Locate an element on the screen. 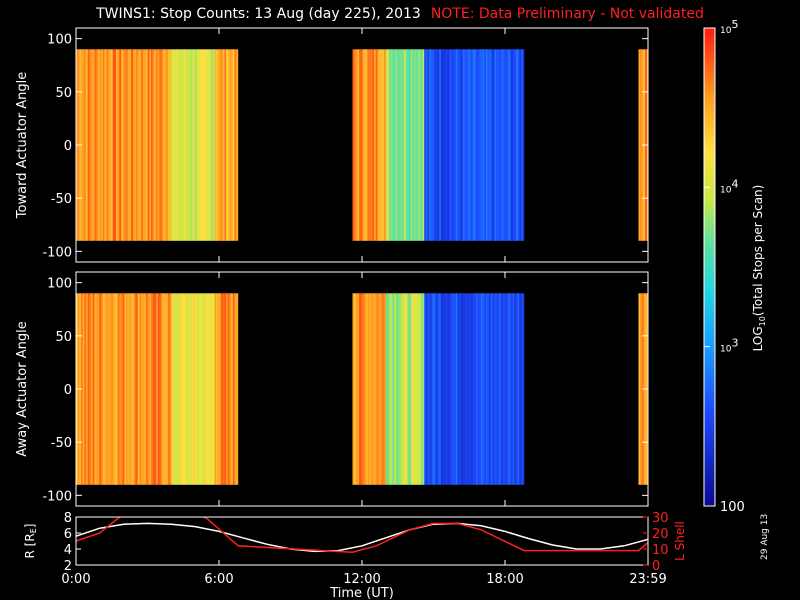  lshell-tick-label: 0 is located at coordinates (656, 566).